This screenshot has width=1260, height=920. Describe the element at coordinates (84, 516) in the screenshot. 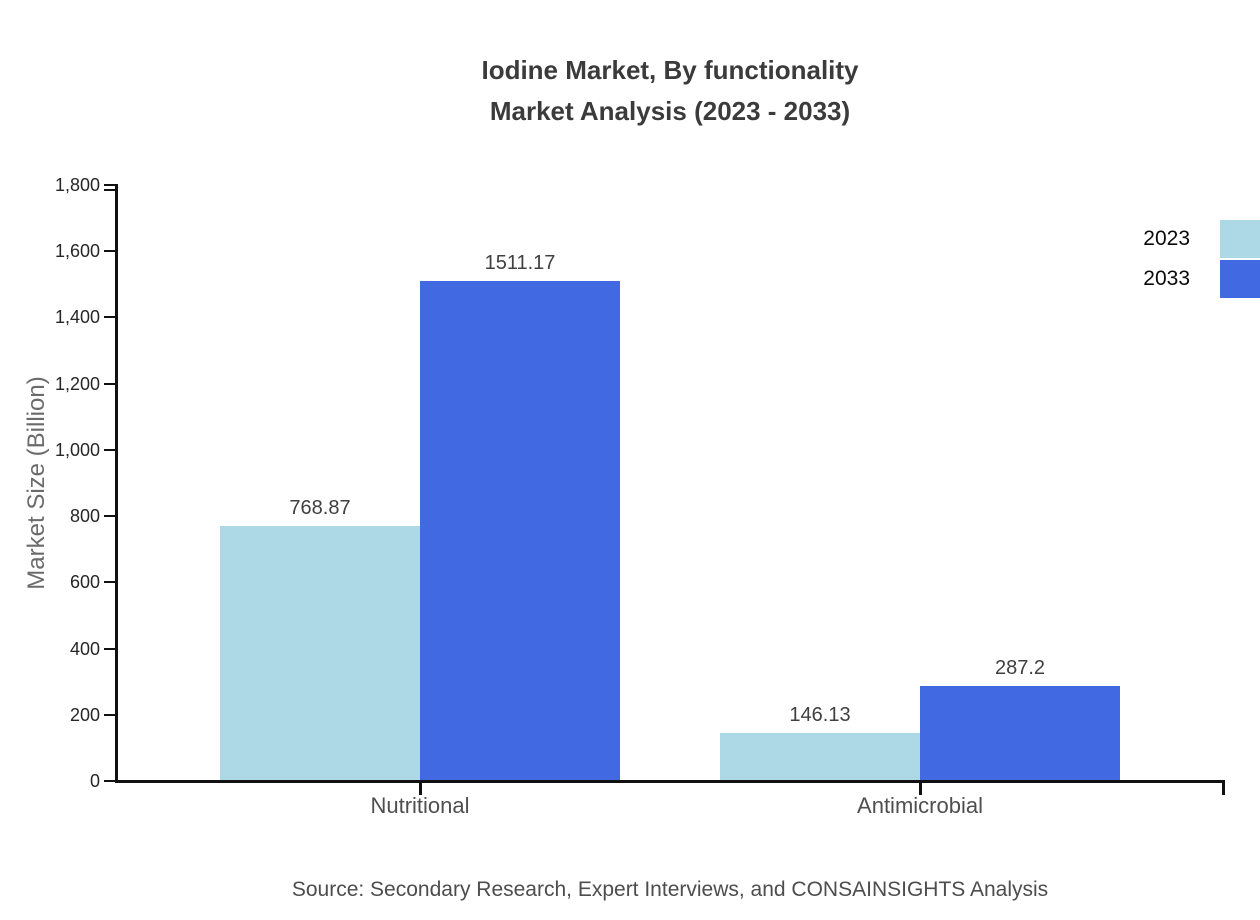

I see `y-tick-label-800: 800` at that location.